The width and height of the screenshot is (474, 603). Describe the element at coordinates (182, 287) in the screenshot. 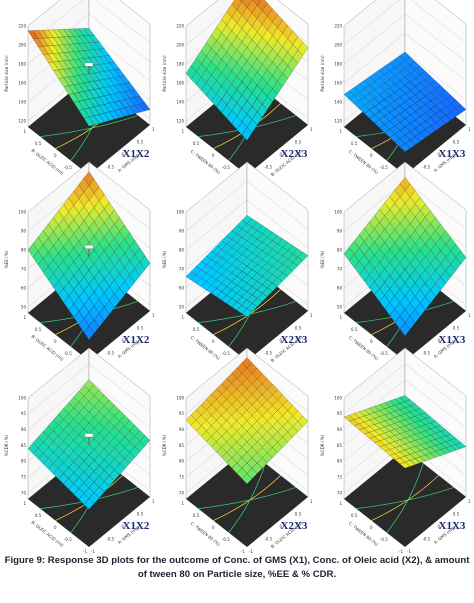

I see `z-tick-label: 60` at that location.